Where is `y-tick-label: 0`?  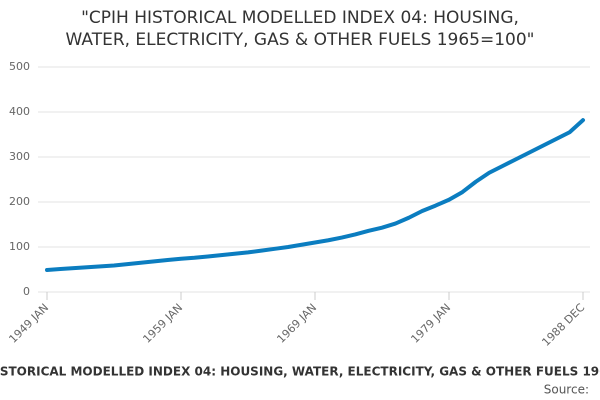 y-tick-label: 0 is located at coordinates (26, 291).